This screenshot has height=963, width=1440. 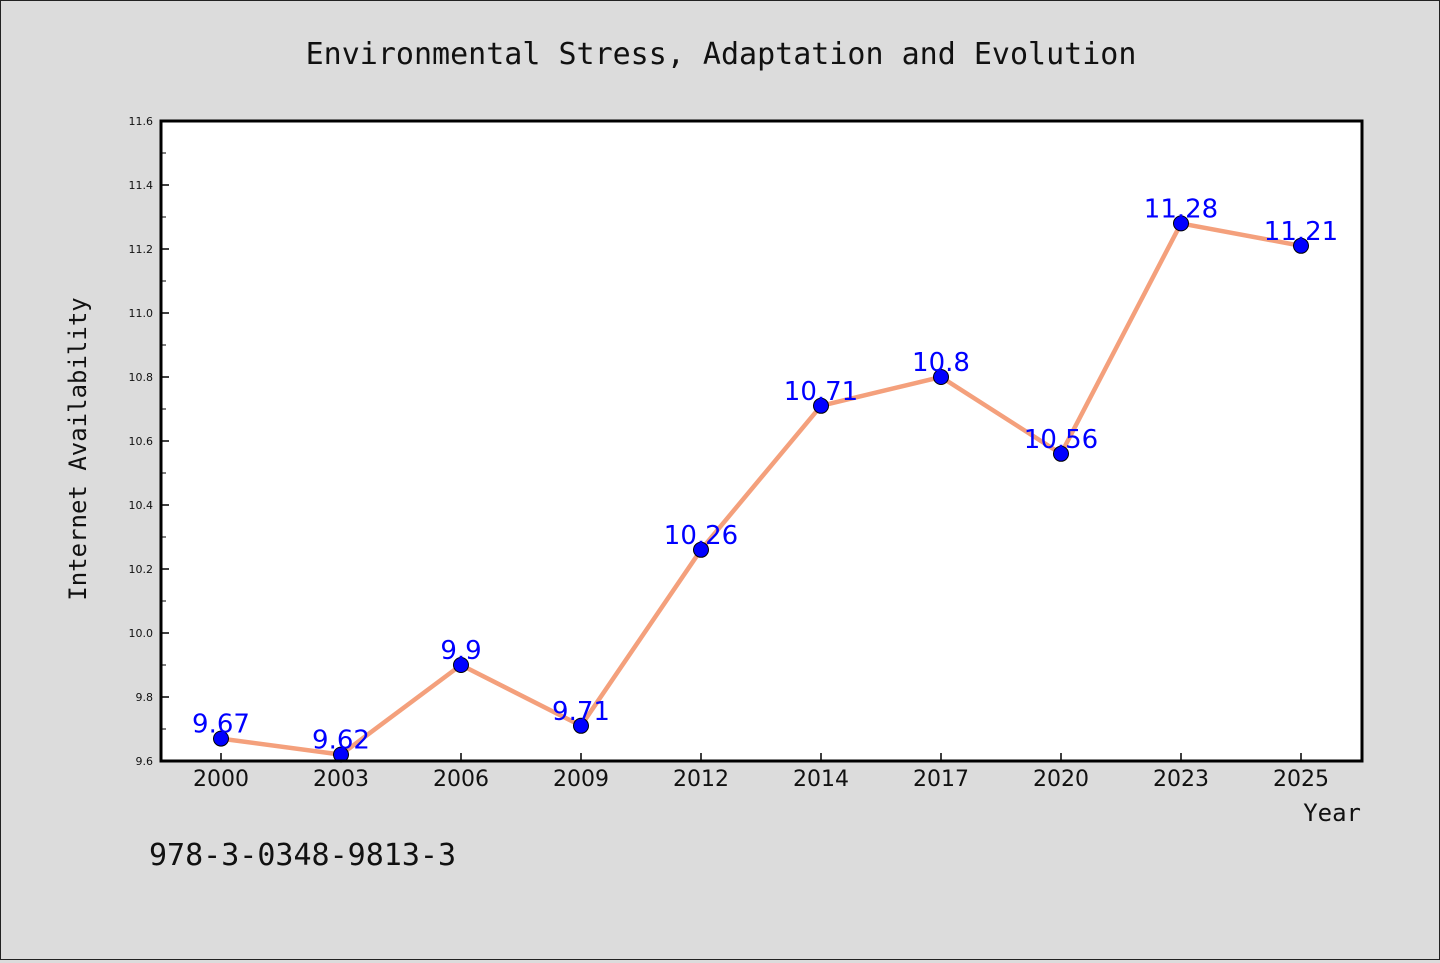 What do you see at coordinates (1301, 779) in the screenshot?
I see `x-tick-label: 2025` at bounding box center [1301, 779].